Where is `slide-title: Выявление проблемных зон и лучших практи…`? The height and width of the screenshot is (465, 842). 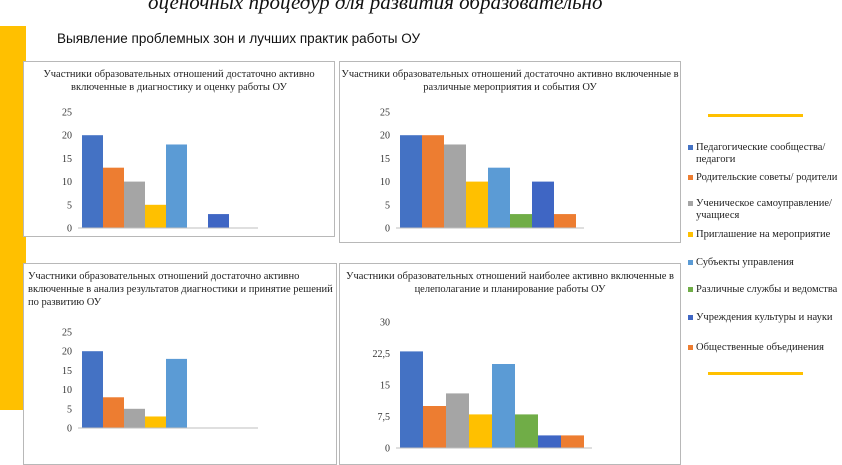
slide-title: Выявление проблемных зон и лучших практи… is located at coordinates (239, 38).